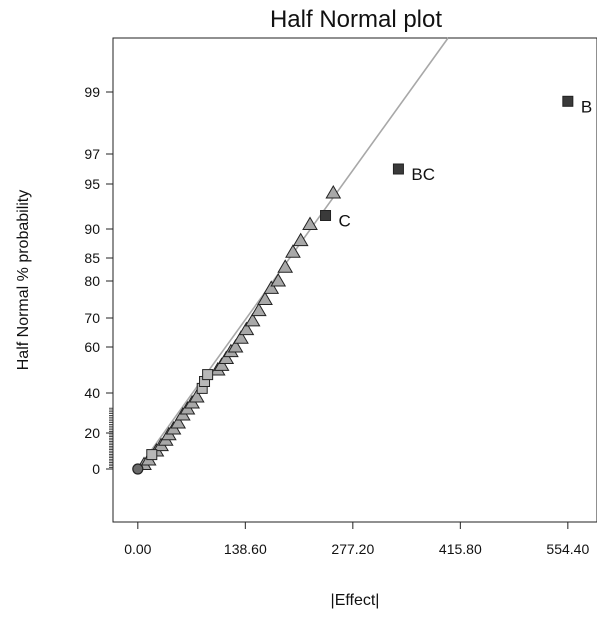 The height and width of the screenshot is (624, 597). I want to click on x-tick-label: 0.00, so click(137, 549).